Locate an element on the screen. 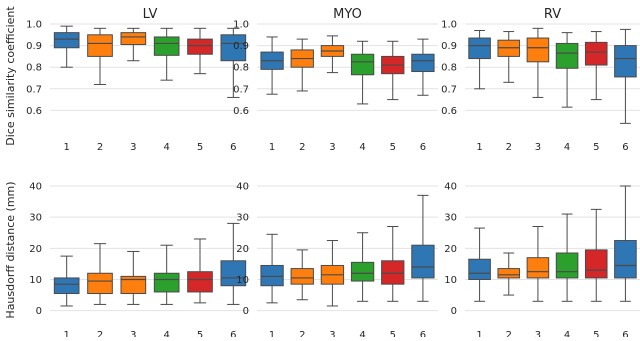 The height and width of the screenshot is (341, 640). panel-title: LV is located at coordinates (150, 14).